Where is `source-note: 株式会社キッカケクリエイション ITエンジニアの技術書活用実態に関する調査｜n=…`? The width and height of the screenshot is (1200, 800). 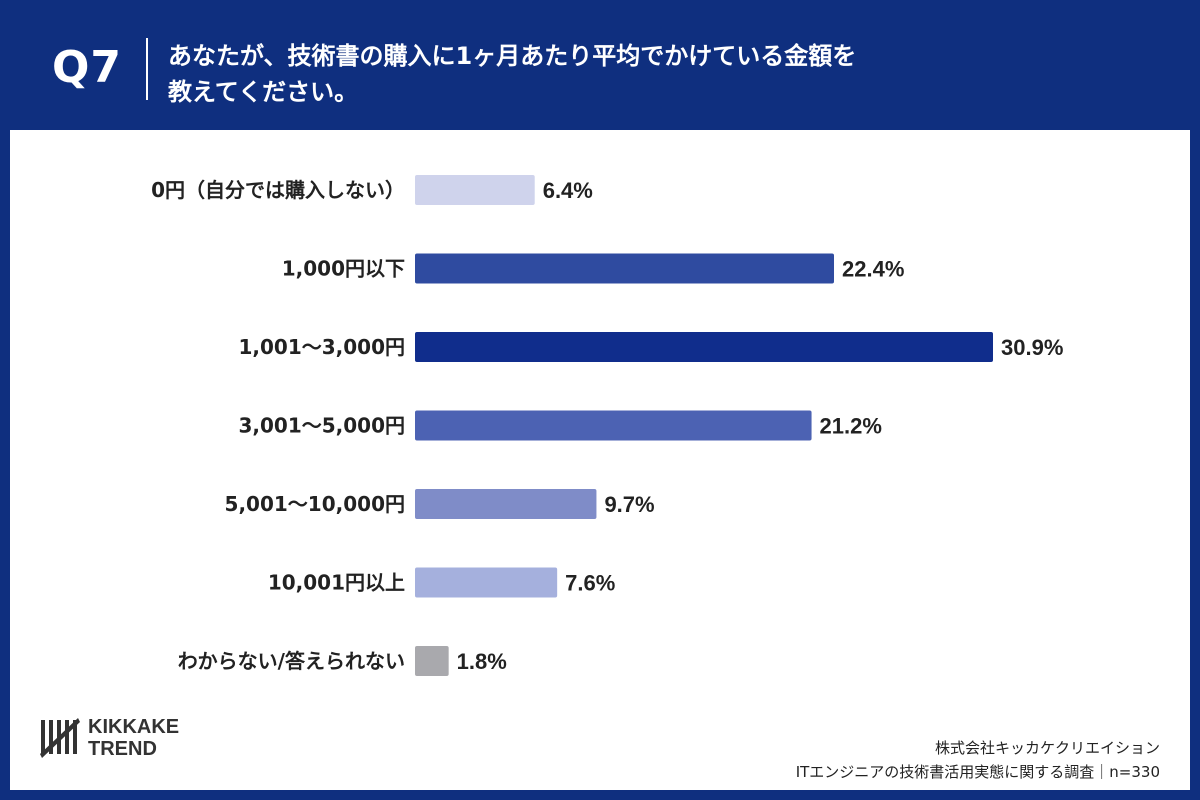 source-note: 株式会社キッカケクリエイション ITエンジニアの技術書活用実態に関する調査｜n=… is located at coordinates (978, 760).